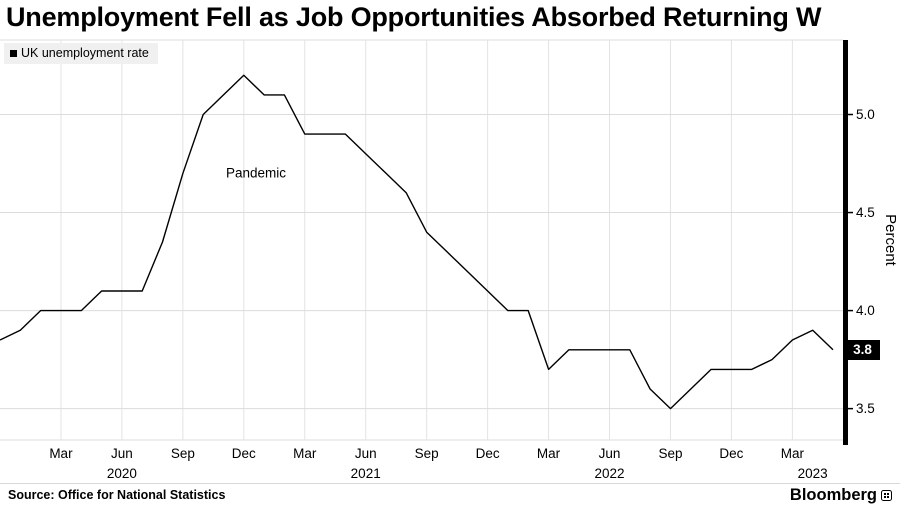  I want to click on x-year-label: 2020, so click(122, 473).